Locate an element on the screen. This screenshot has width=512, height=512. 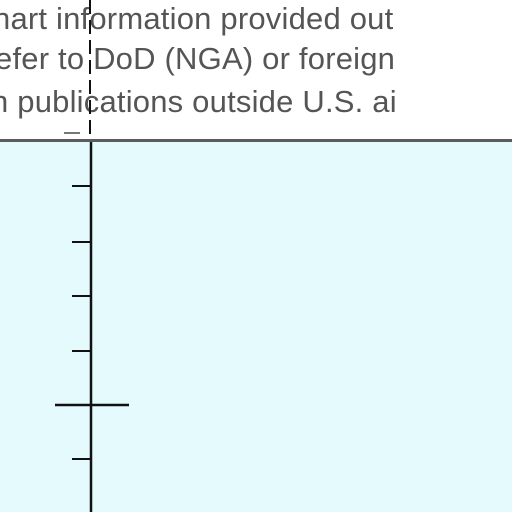
notice-line-1: hart information provided out is located at coordinates (197, 18).